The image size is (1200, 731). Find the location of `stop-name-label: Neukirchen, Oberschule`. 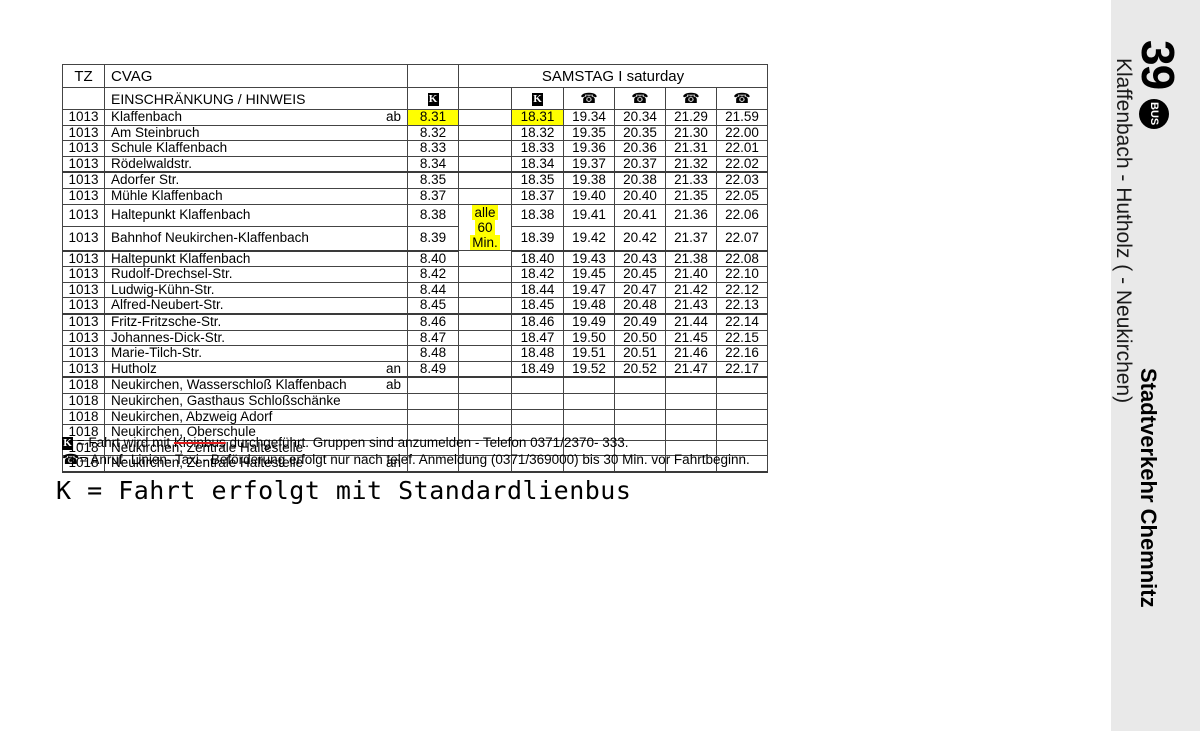

stop-name-label: Neukirchen, Oberschule is located at coordinates (183, 432).